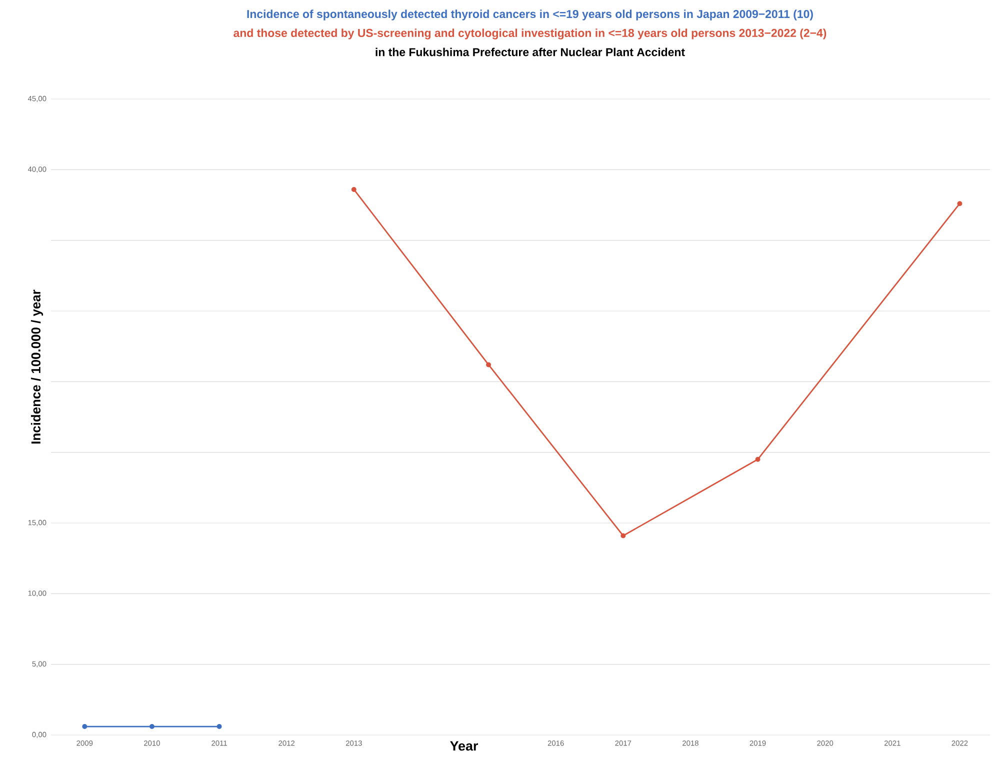 The image size is (995, 765). What do you see at coordinates (37, 367) in the screenshot?
I see `y-axis-title: Incidence / 100.000 / year` at bounding box center [37, 367].